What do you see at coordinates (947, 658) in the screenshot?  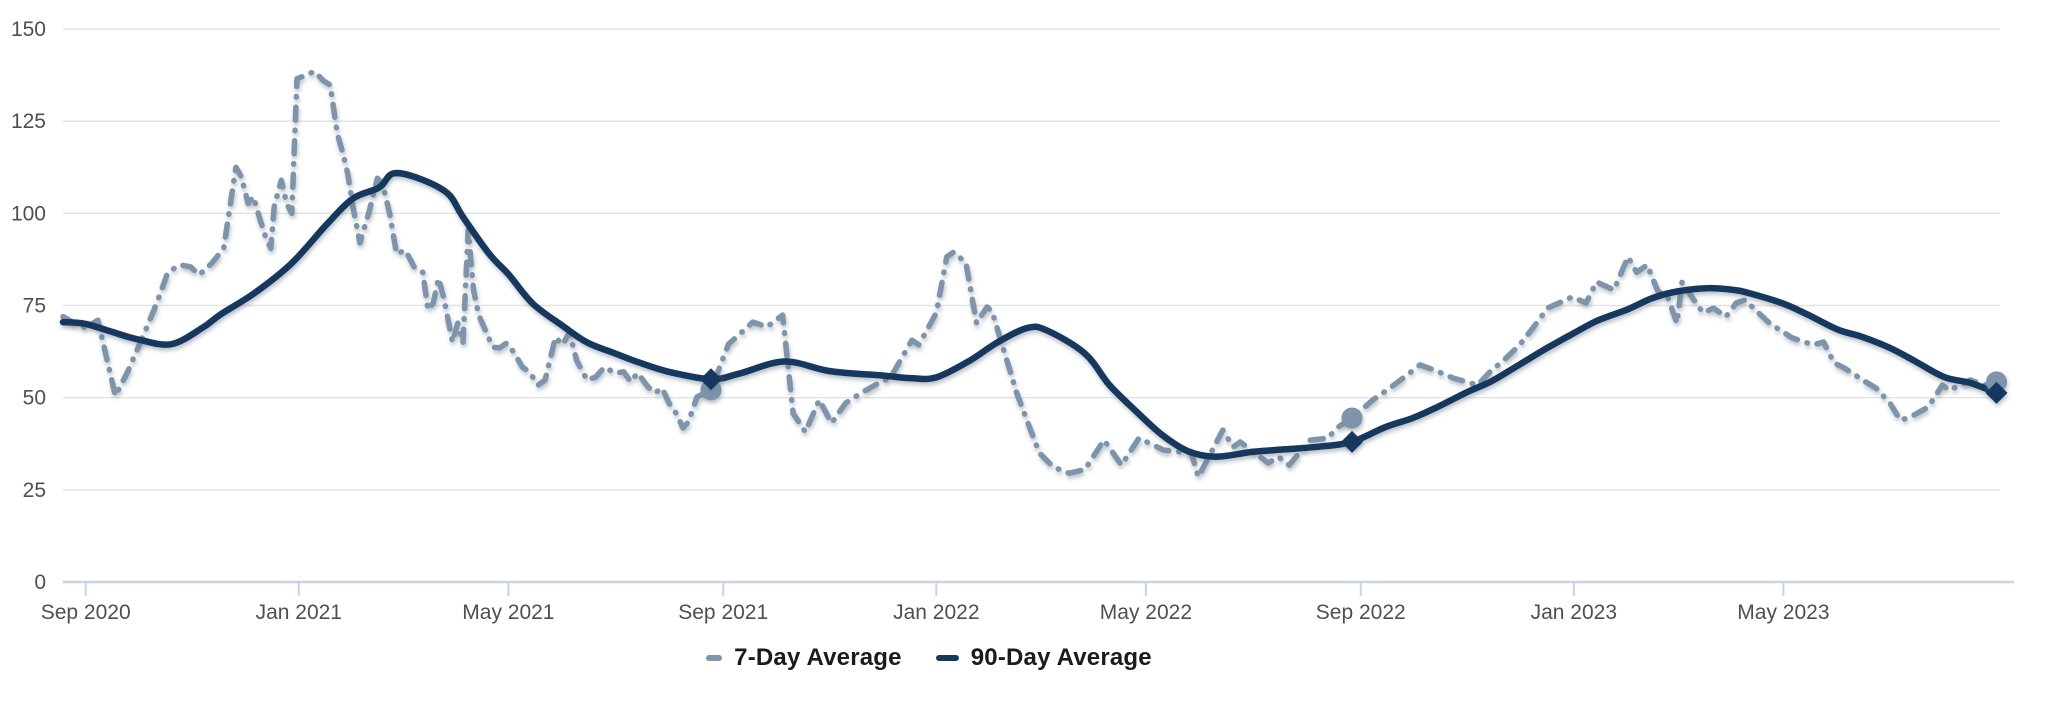 I see `legend-swatch-90-day-icon` at bounding box center [947, 658].